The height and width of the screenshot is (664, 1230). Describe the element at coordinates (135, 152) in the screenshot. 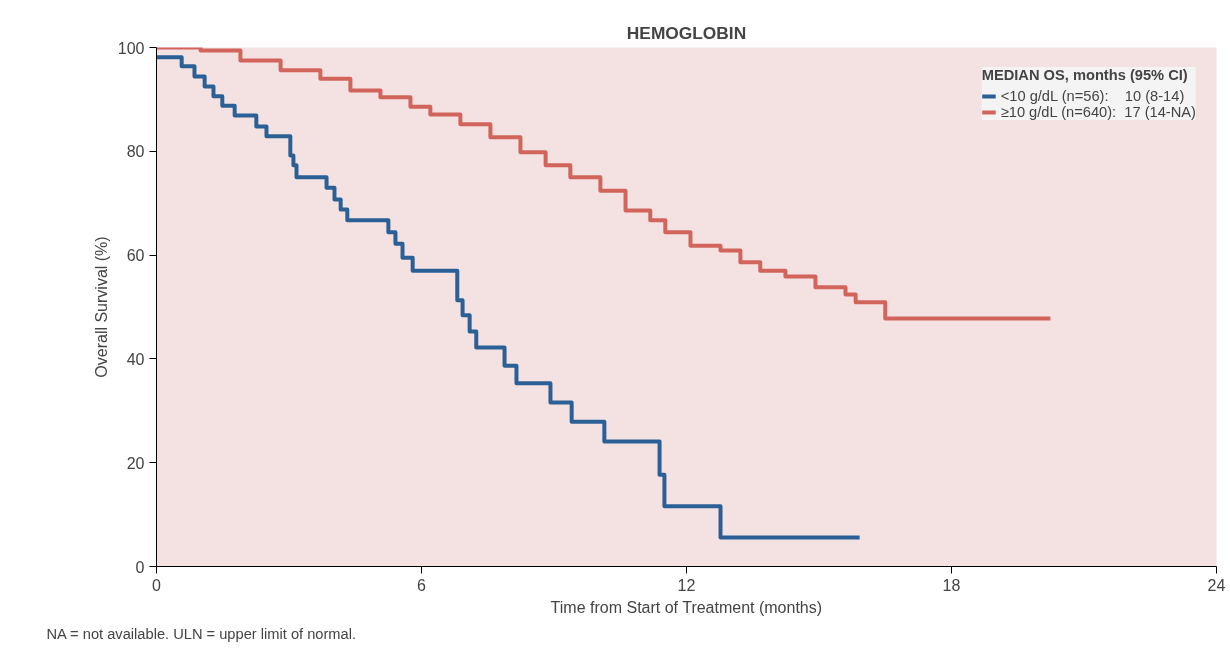

I see `y-tick-label: 80` at that location.